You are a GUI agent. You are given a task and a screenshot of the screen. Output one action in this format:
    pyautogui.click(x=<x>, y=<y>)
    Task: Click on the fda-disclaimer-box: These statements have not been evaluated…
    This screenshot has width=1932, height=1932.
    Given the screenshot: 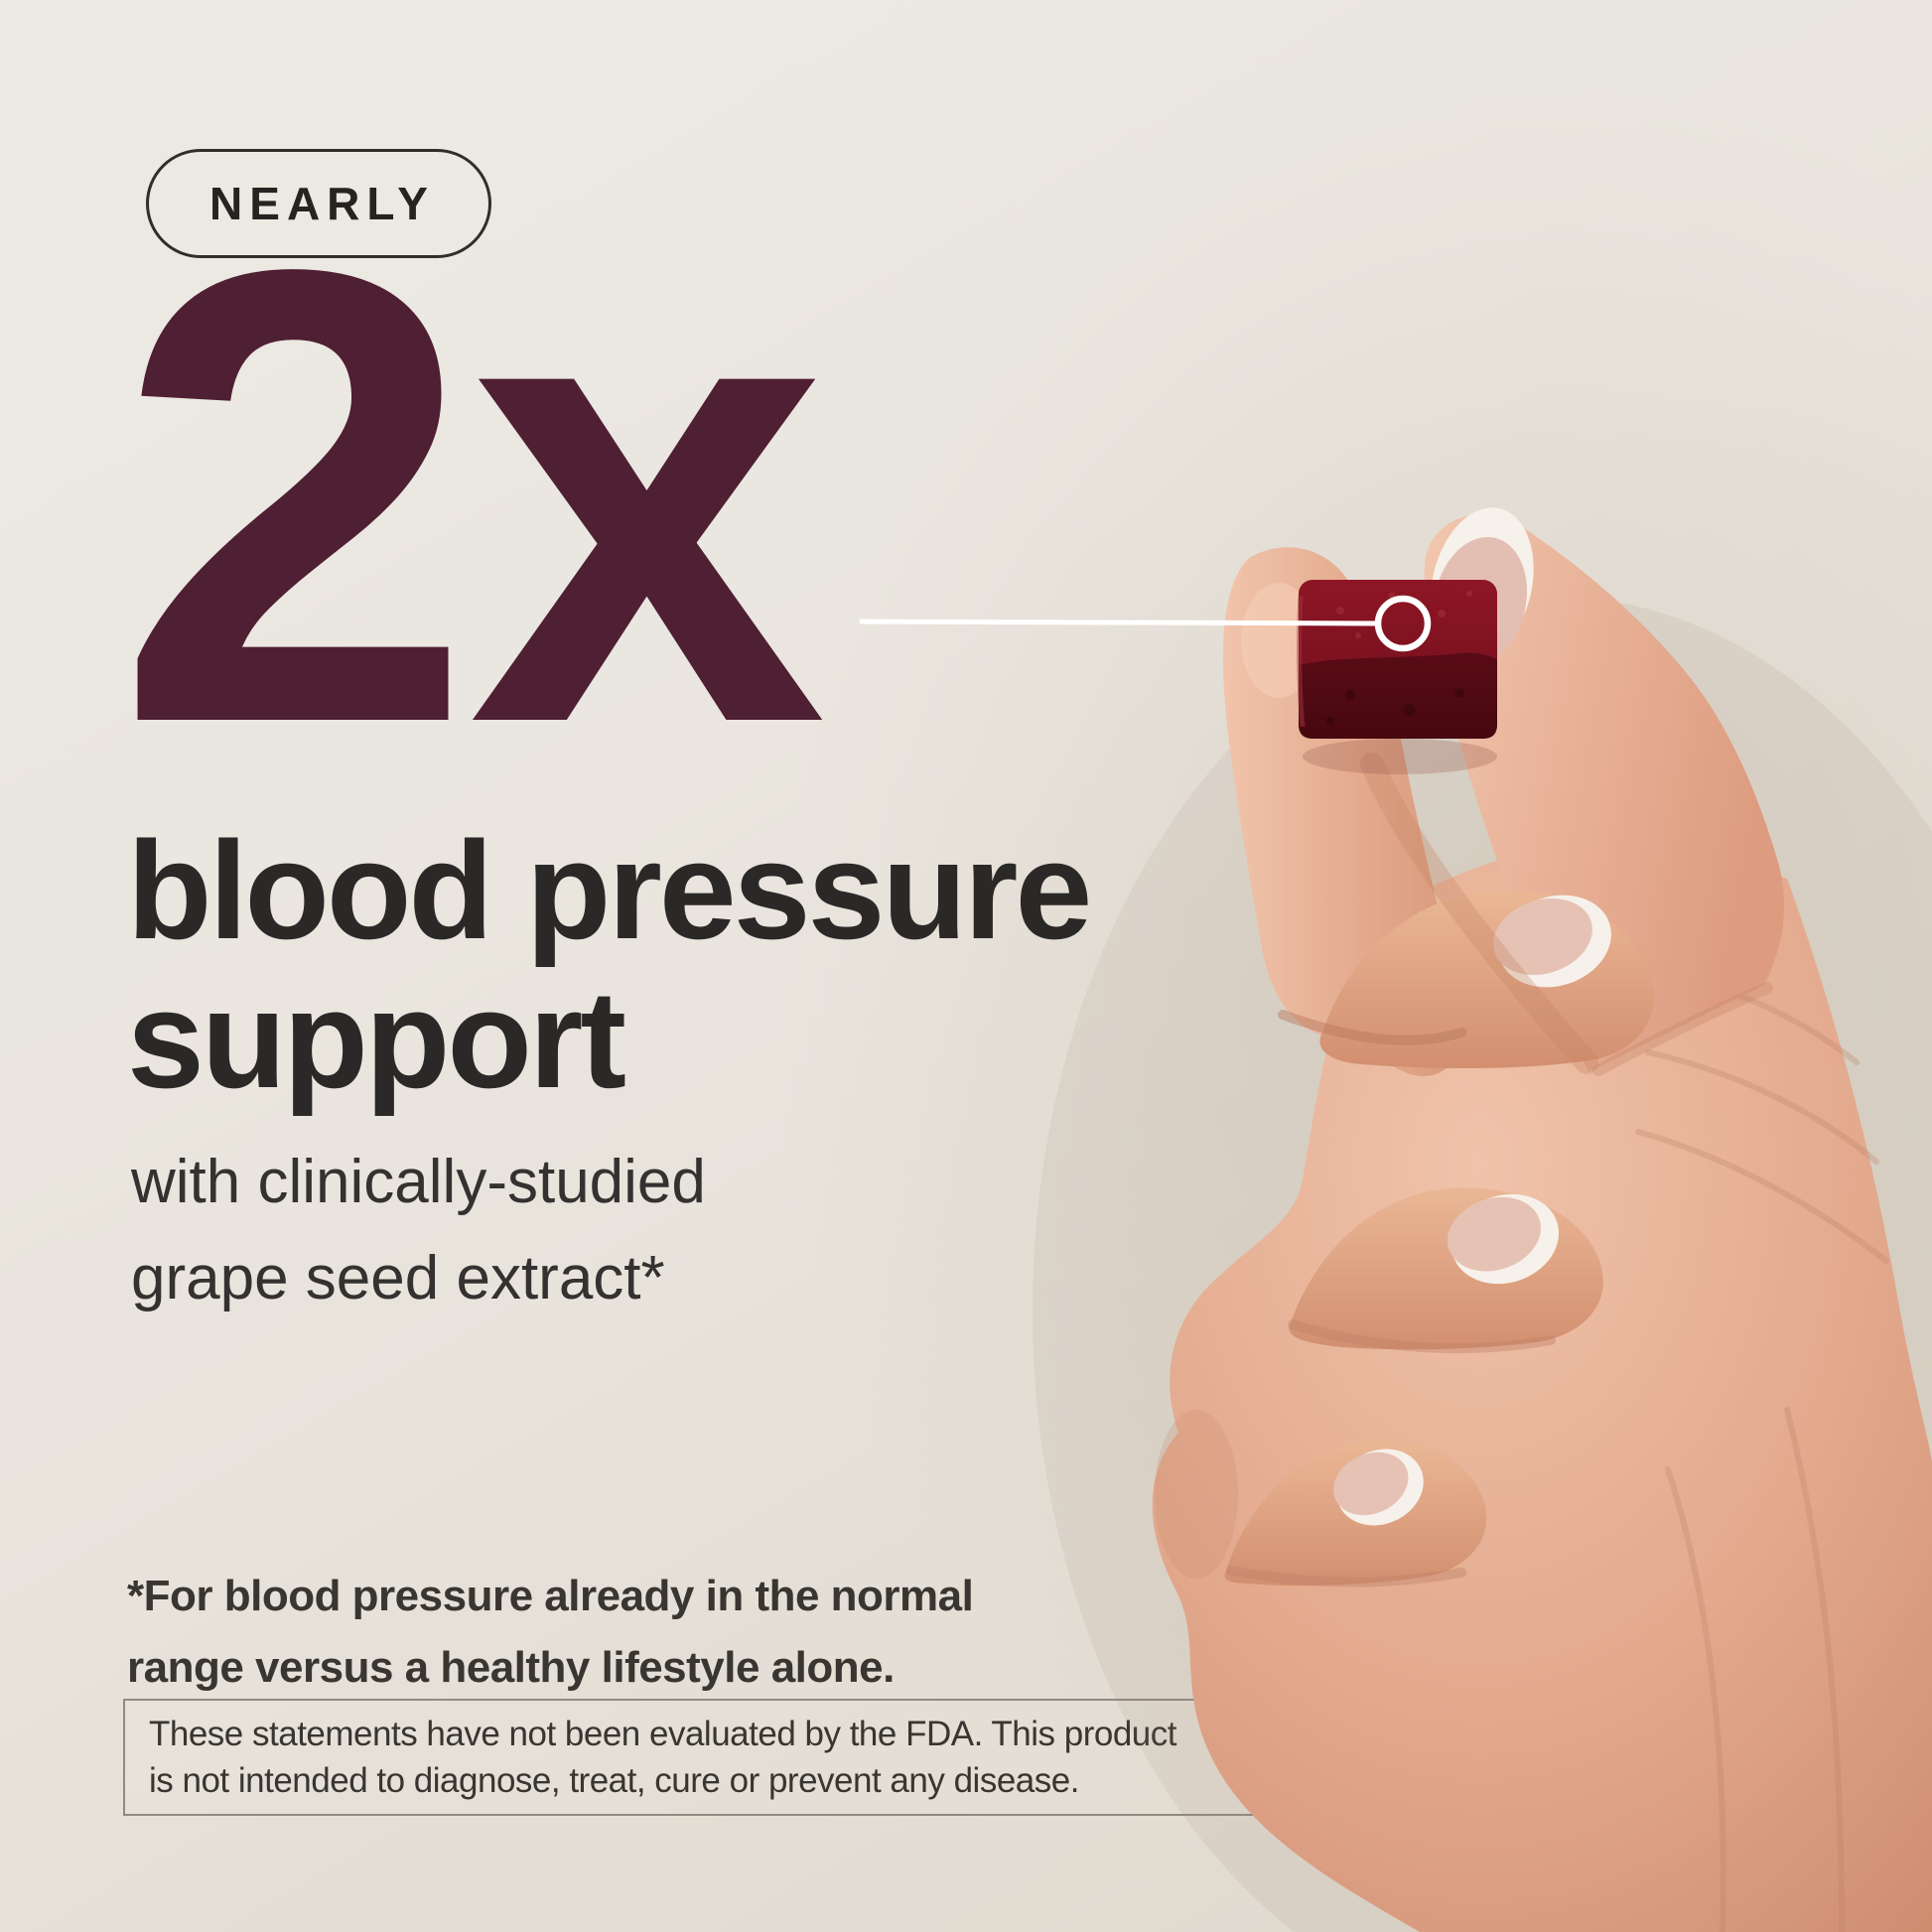 What is the action you would take?
    pyautogui.click(x=690, y=1757)
    